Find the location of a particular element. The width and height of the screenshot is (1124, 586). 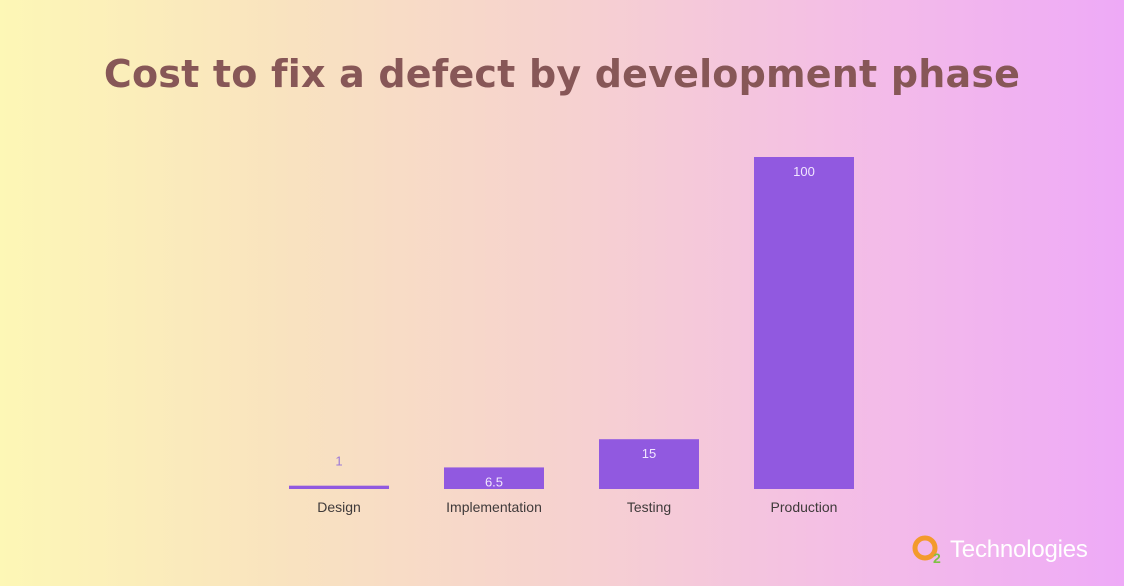

logo-mark-letter: 2 is located at coordinates (937, 558).